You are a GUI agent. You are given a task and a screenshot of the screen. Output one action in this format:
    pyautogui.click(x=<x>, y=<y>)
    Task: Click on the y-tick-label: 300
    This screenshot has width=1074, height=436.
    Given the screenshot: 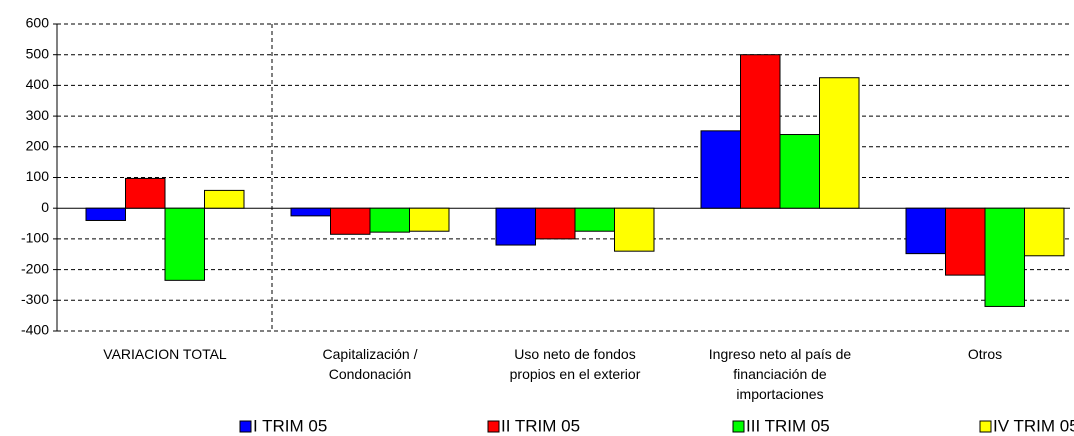 What is the action you would take?
    pyautogui.click(x=38, y=115)
    